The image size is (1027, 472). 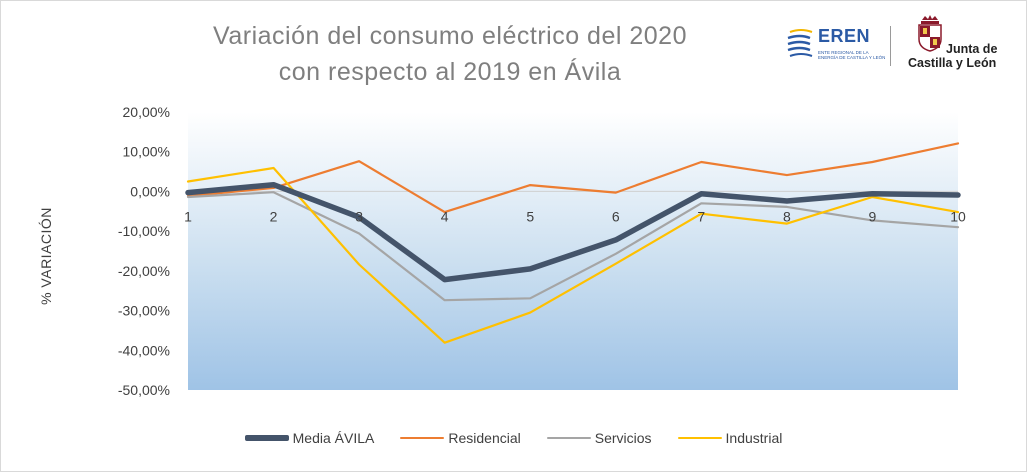 What do you see at coordinates (46, 256) in the screenshot?
I see `y-axis-title: % VARIACIÓN` at bounding box center [46, 256].